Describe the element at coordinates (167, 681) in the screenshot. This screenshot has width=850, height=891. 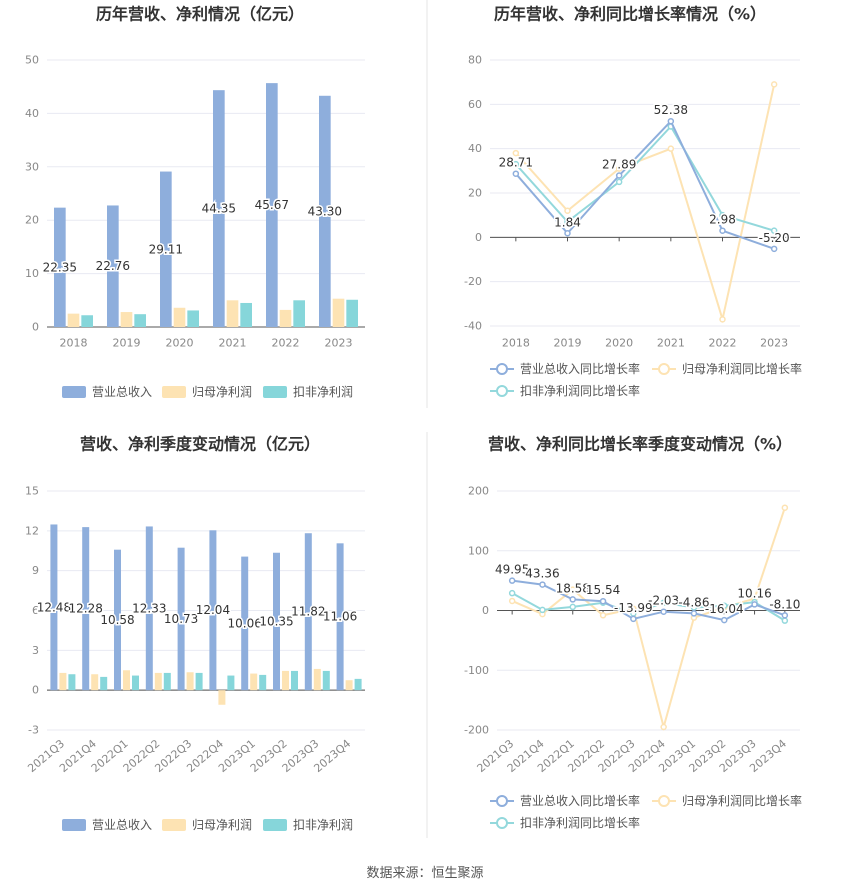
I see `bar-2-2022Q2` at that location.